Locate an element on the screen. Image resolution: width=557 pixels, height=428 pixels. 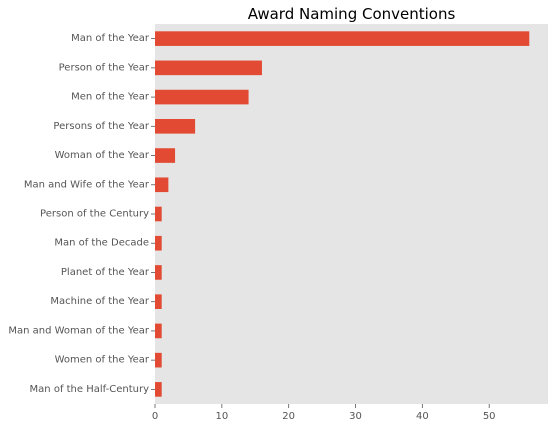
category-label: Woman of the Year is located at coordinates (102, 155).